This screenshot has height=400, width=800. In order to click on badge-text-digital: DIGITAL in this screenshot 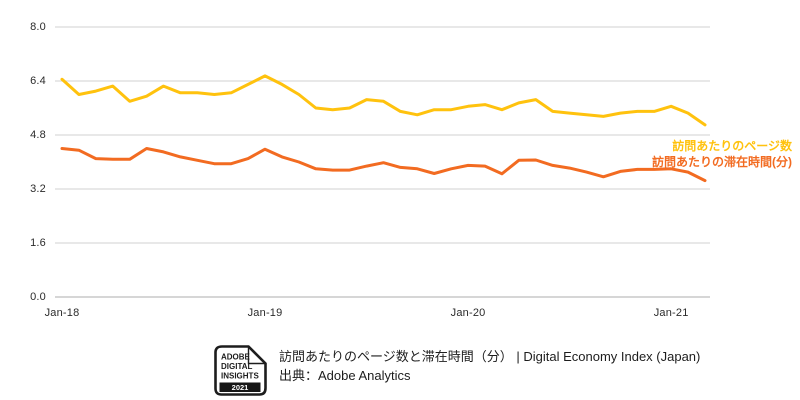, I will do `click(237, 366)`.